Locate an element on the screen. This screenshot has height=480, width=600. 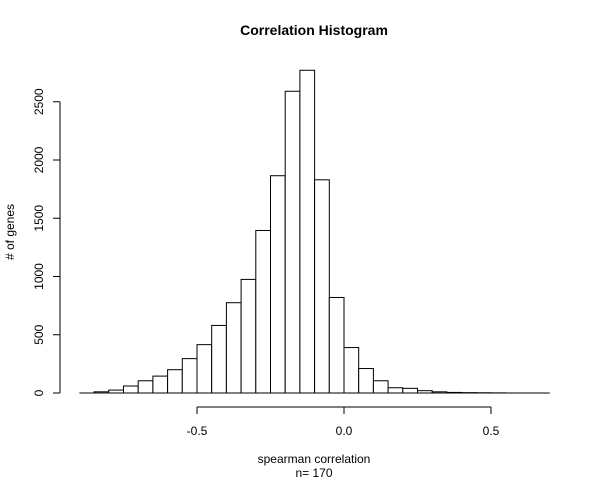
y-tick-label: 1500 is located at coordinates (39, 218).